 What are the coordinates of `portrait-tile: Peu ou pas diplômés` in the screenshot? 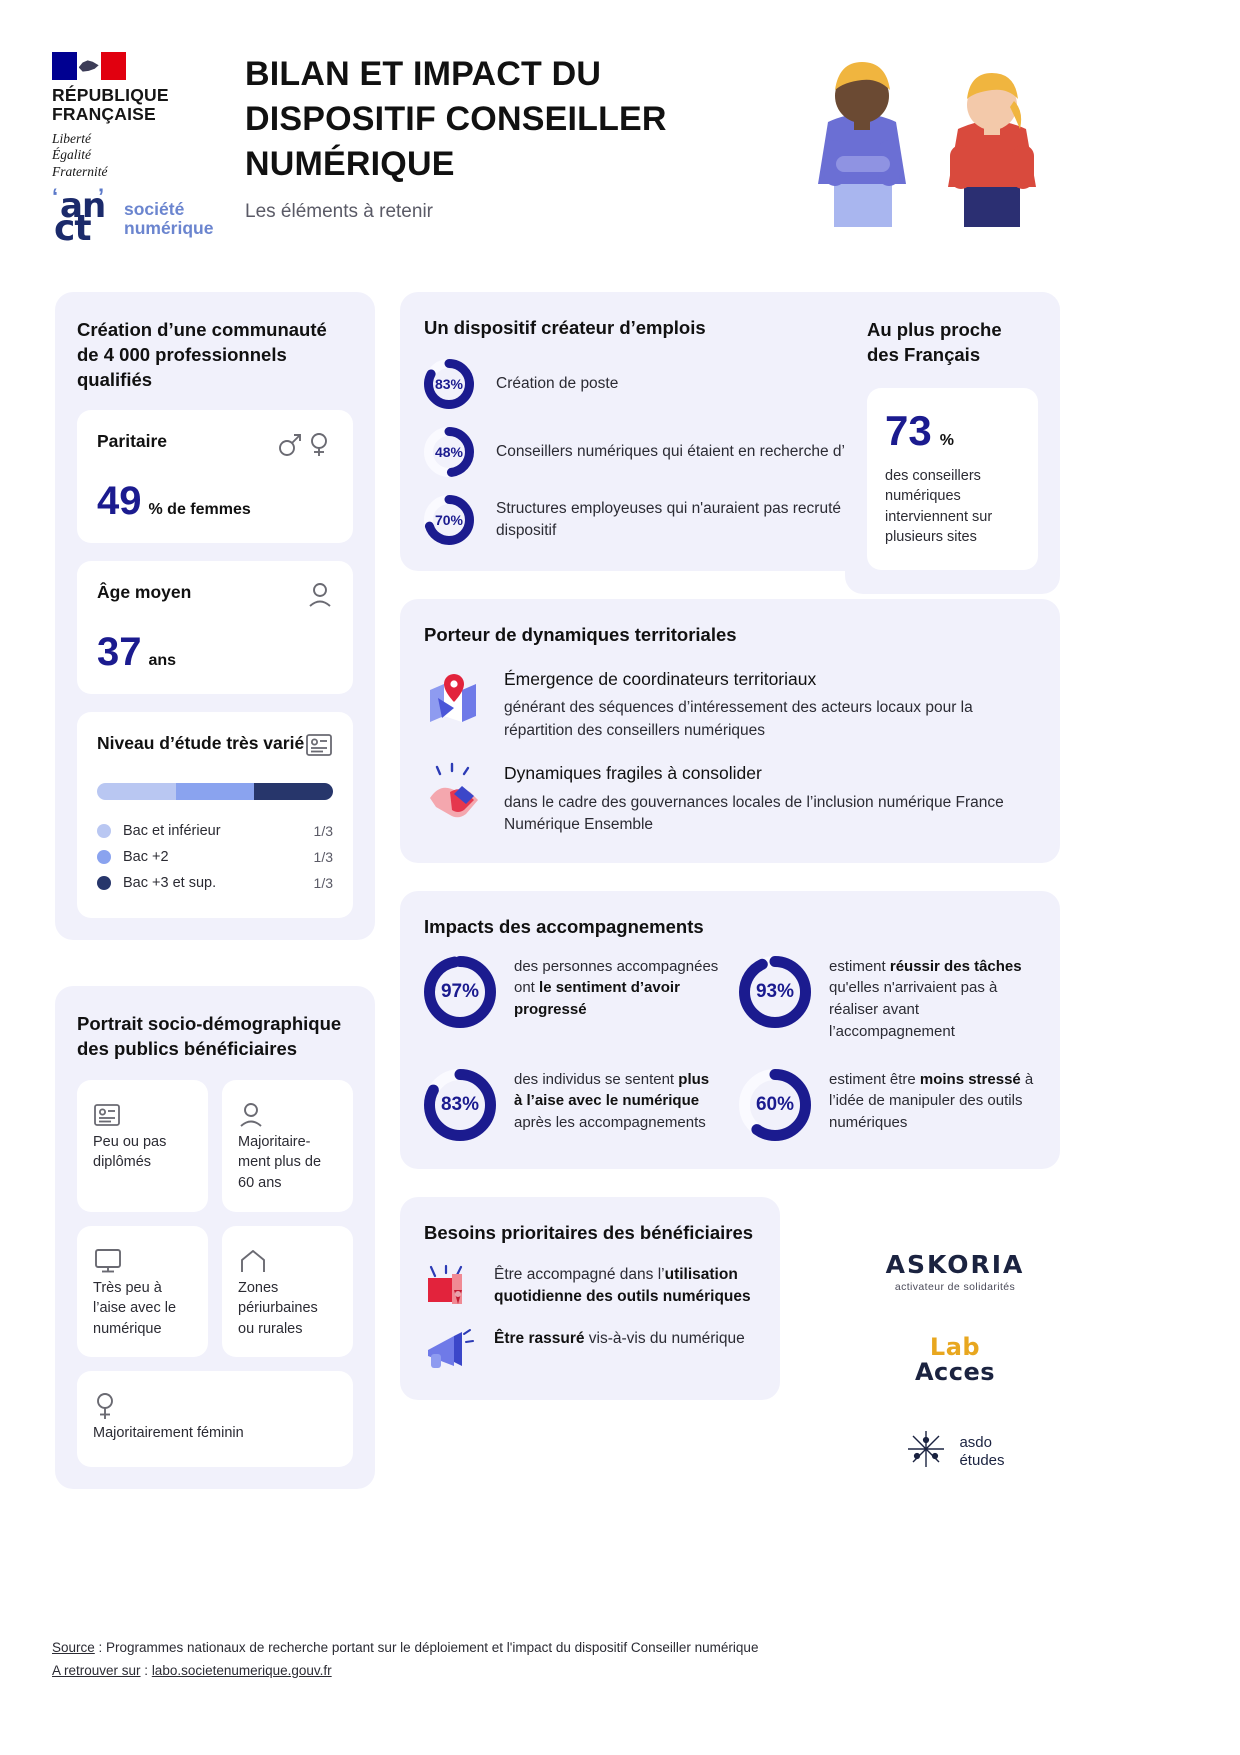 It's located at (142, 1145).